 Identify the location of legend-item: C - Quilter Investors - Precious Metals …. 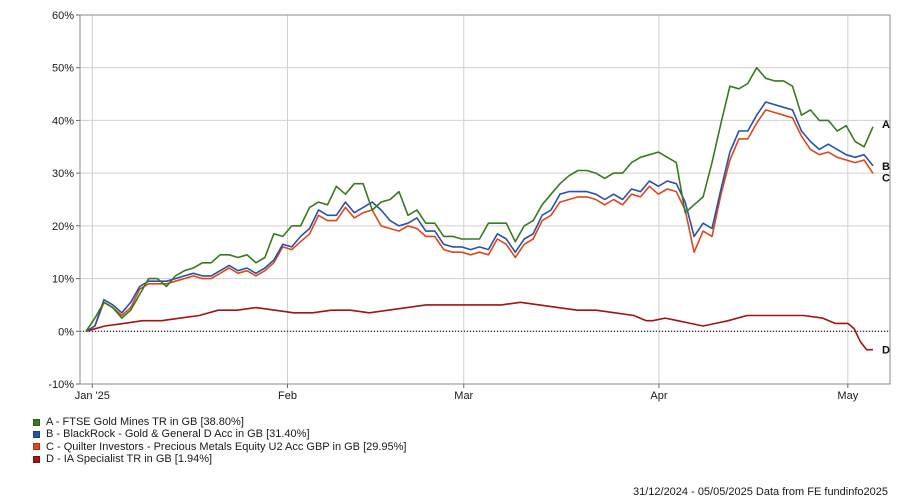
(220, 447).